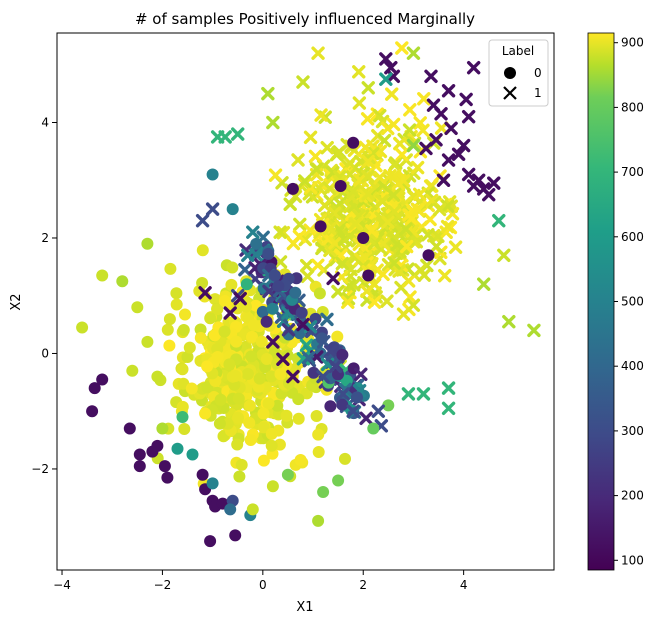 Image resolution: width=659 pixels, height=624 pixels. Describe the element at coordinates (632, 366) in the screenshot. I see `colorbar-tick-label: 400` at that location.